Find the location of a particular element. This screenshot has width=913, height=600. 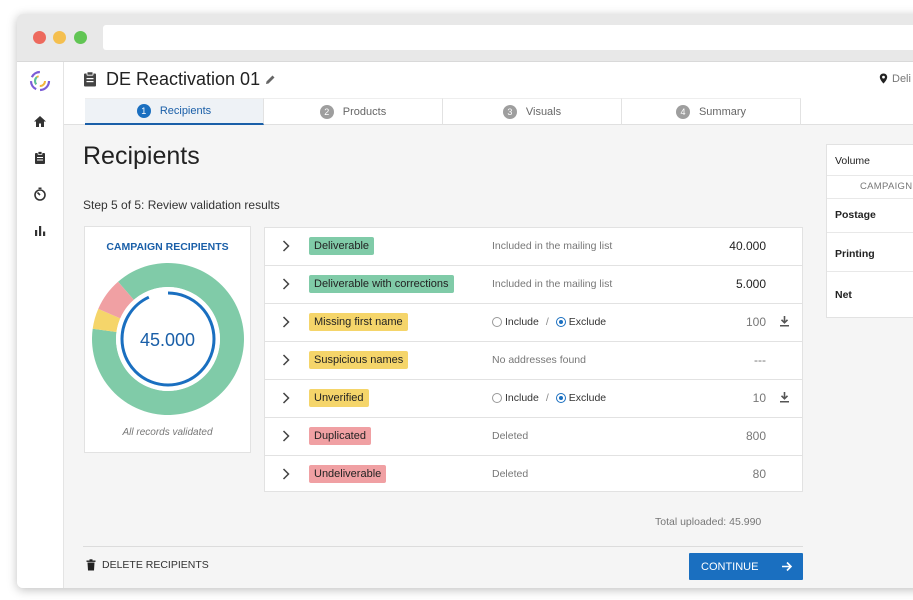

list-item: Suspicious names No addresses found --- is located at coordinates (533, 361).